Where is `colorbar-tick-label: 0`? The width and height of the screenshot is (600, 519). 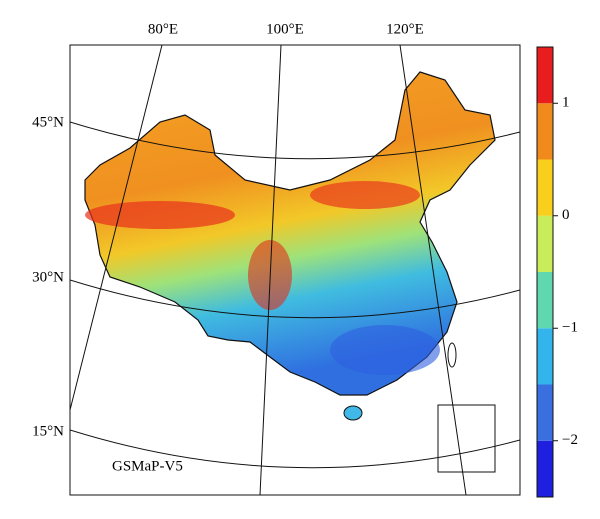
colorbar-tick-label: 0 is located at coordinates (566, 215).